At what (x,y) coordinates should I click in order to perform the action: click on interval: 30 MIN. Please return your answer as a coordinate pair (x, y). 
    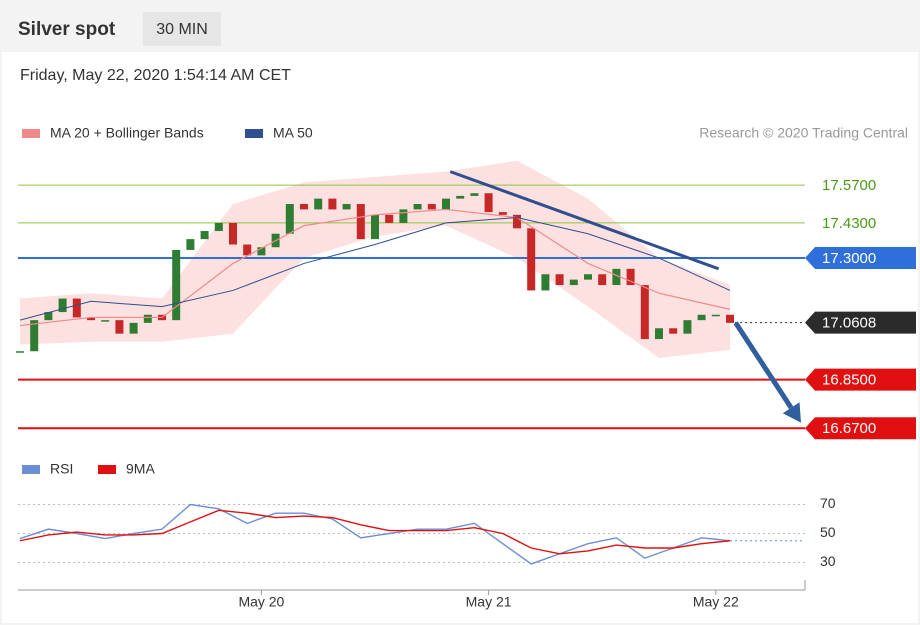
    Looking at the image, I should click on (182, 29).